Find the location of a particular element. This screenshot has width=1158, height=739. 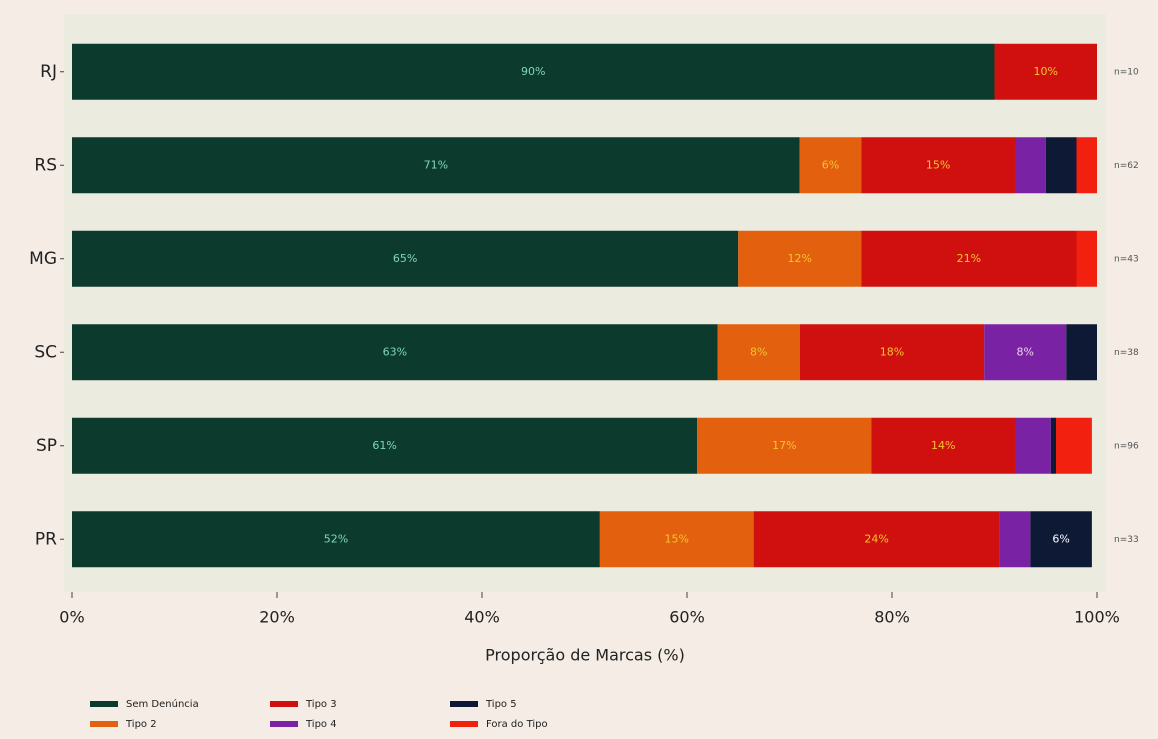

x-tick-label: 60% is located at coordinates (687, 617).